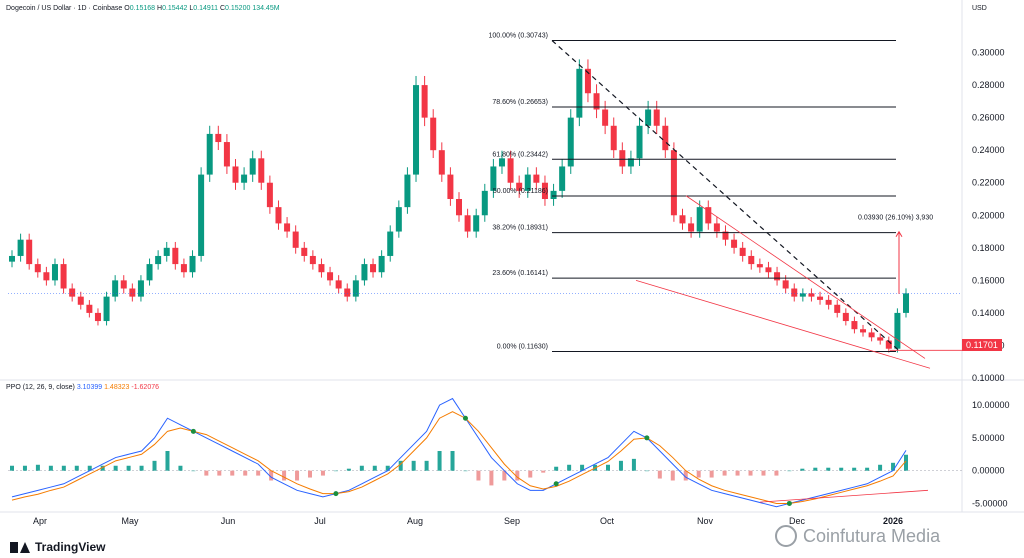 The image size is (1024, 558). What do you see at coordinates (64, 8) in the screenshot?
I see `symbol-title: Dogecoin / US Dollar · 1D · Coinbase` at bounding box center [64, 8].